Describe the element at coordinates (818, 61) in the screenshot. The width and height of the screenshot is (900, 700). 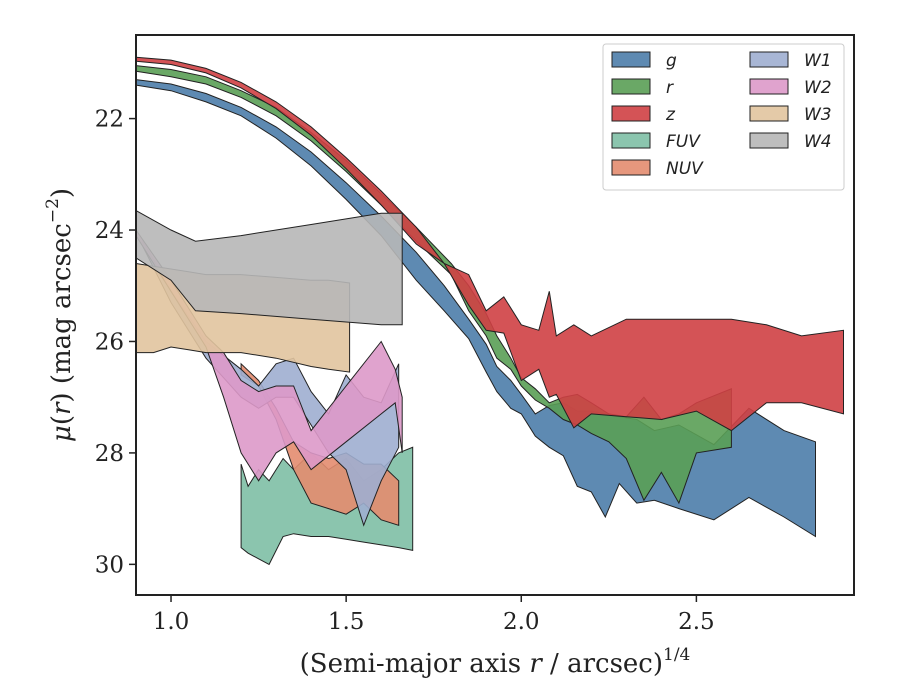
I see `legend-label-w1: W1` at that location.